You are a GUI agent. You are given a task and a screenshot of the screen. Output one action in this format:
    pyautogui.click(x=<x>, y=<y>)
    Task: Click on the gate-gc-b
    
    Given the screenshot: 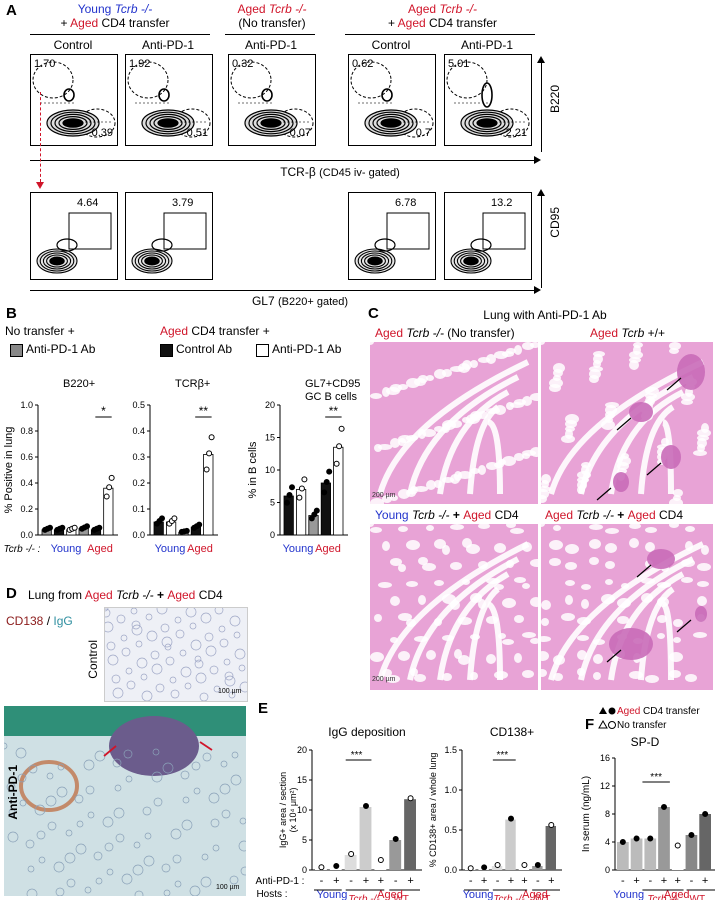 What is the action you would take?
    pyautogui.click(x=90, y=231)
    